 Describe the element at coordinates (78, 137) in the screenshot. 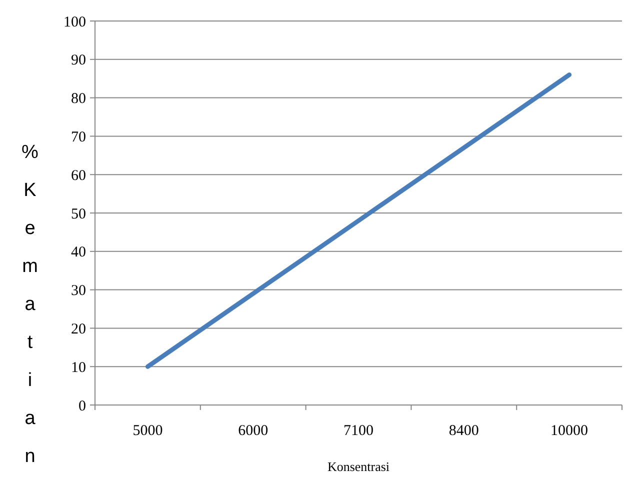

I see `y-tick-label: 70` at that location.